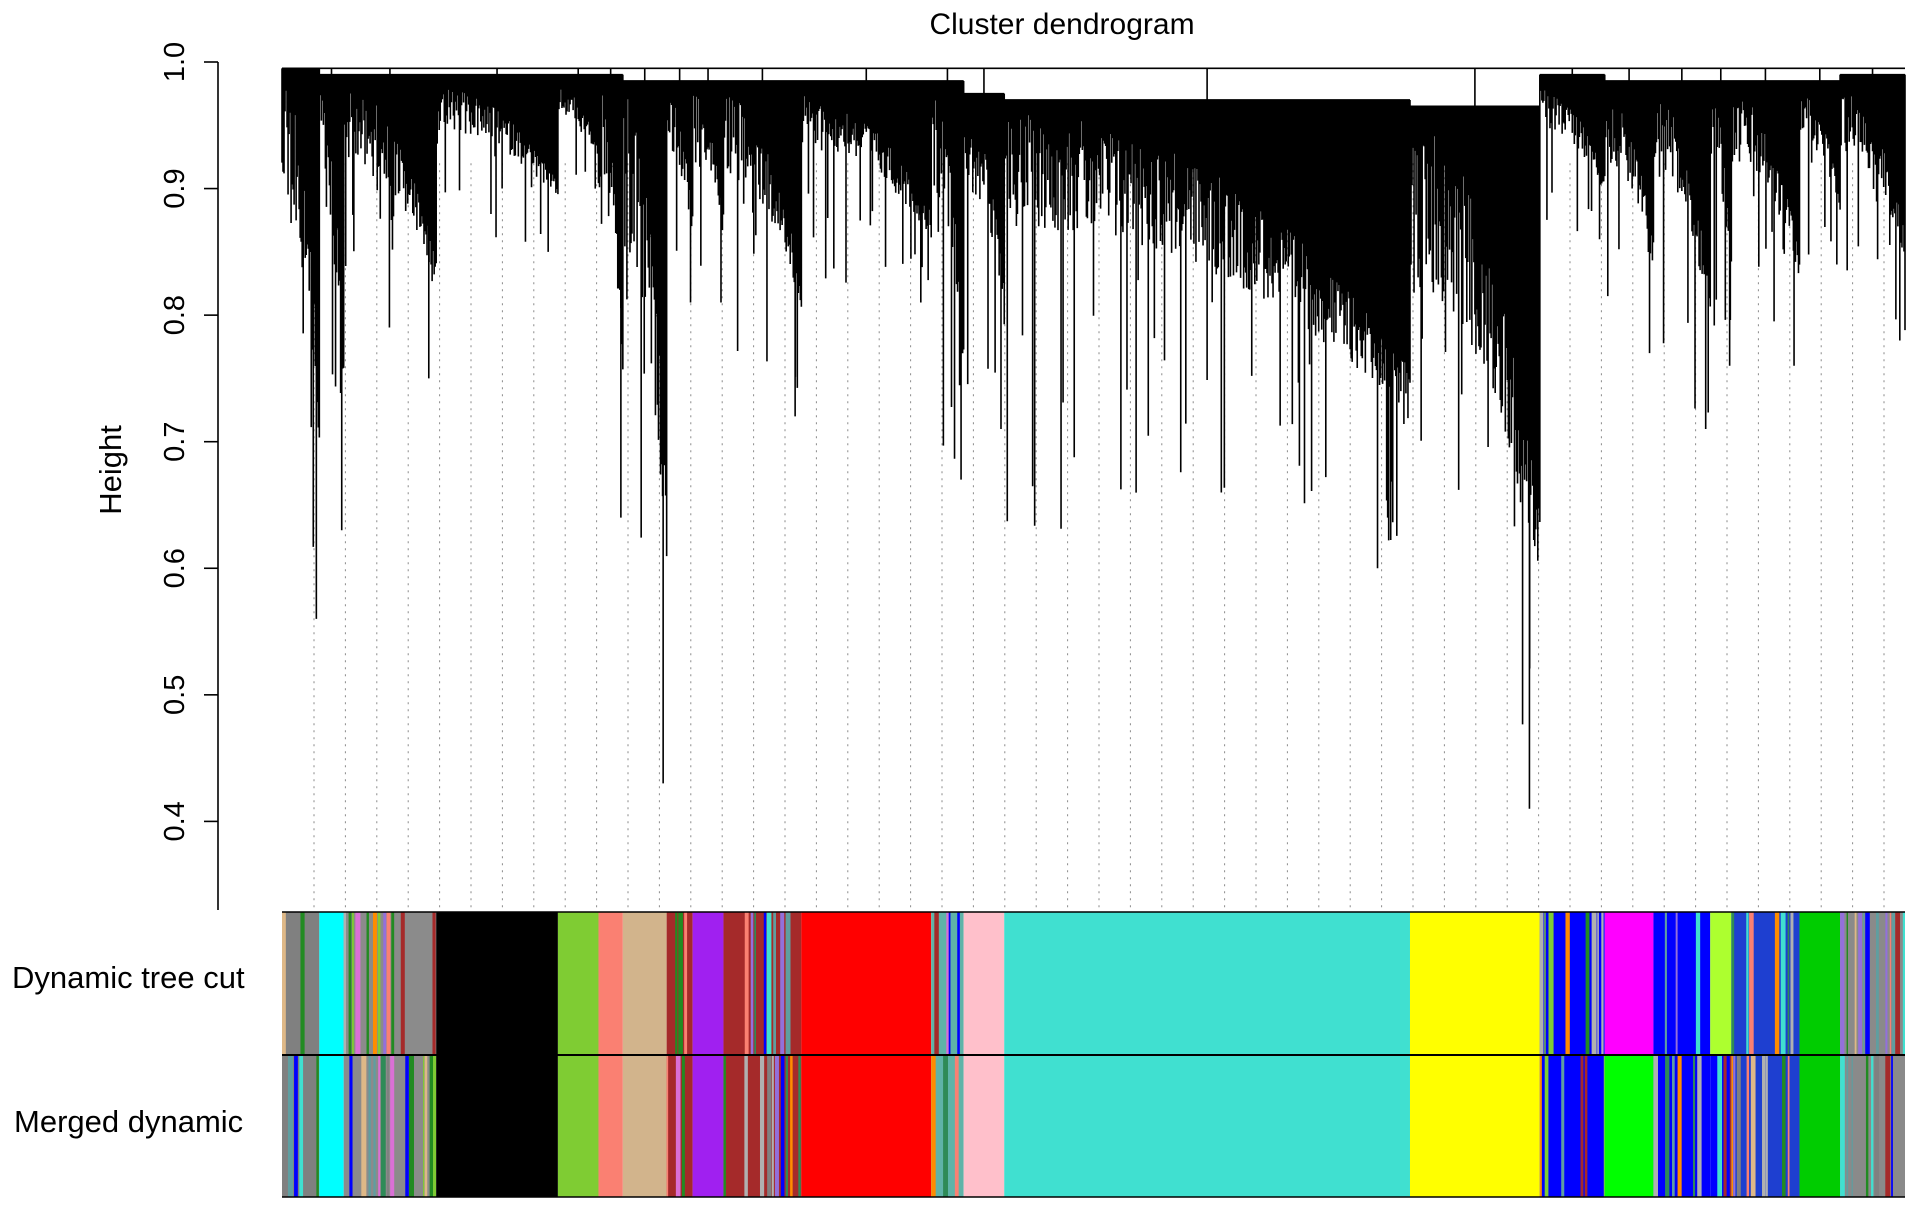 This screenshot has height=1211, width=1913. What do you see at coordinates (189, 476) in the screenshot?
I see `y-axis: 0.4 0.5 0.6 0.7 0.8 0.9 1.0` at bounding box center [189, 476].